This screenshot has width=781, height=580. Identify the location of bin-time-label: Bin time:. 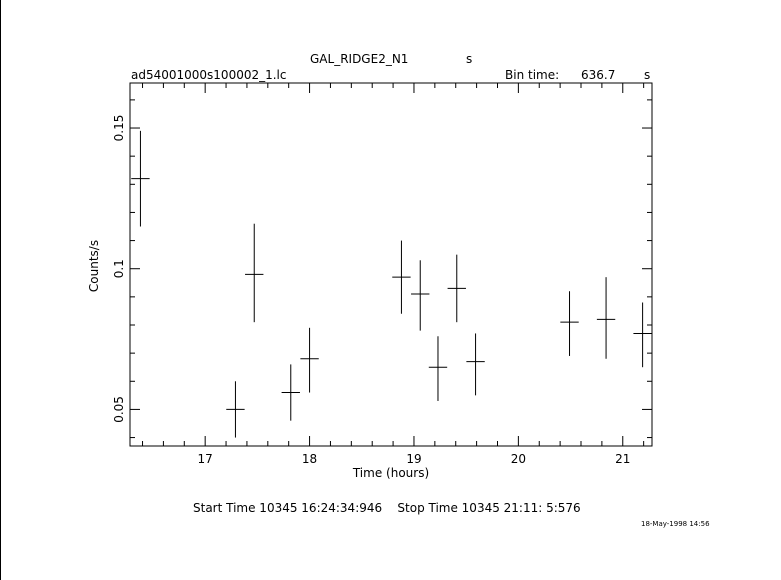
(532, 75).